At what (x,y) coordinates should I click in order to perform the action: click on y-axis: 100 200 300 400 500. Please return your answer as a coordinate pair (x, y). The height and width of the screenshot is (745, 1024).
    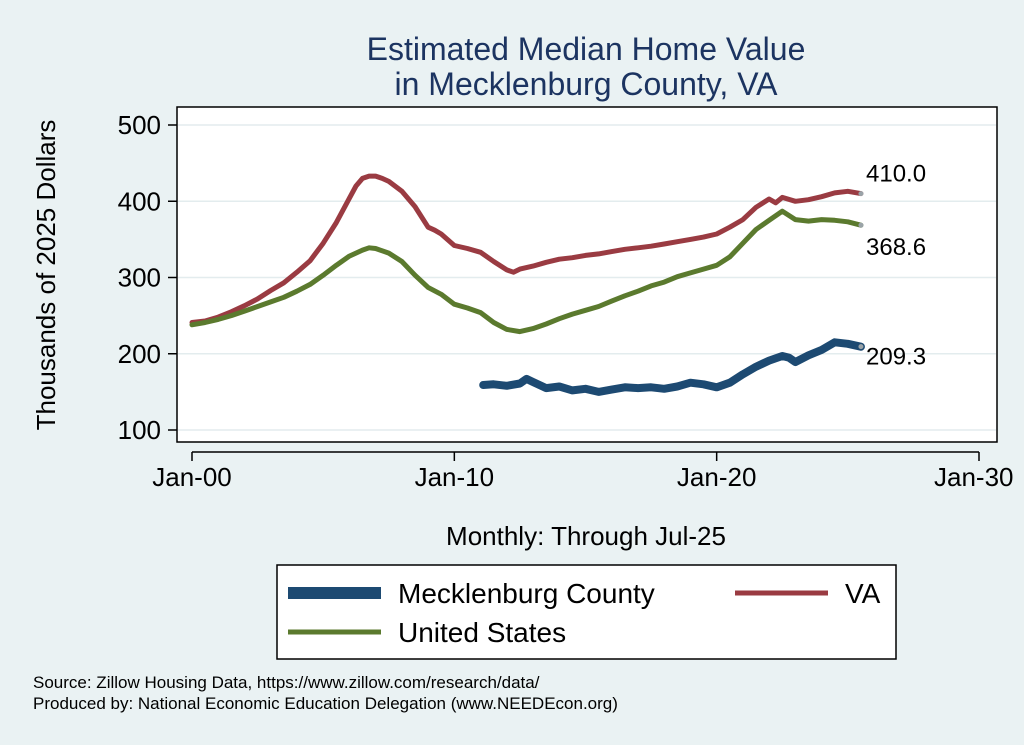
    Looking at the image, I should click on (147, 277).